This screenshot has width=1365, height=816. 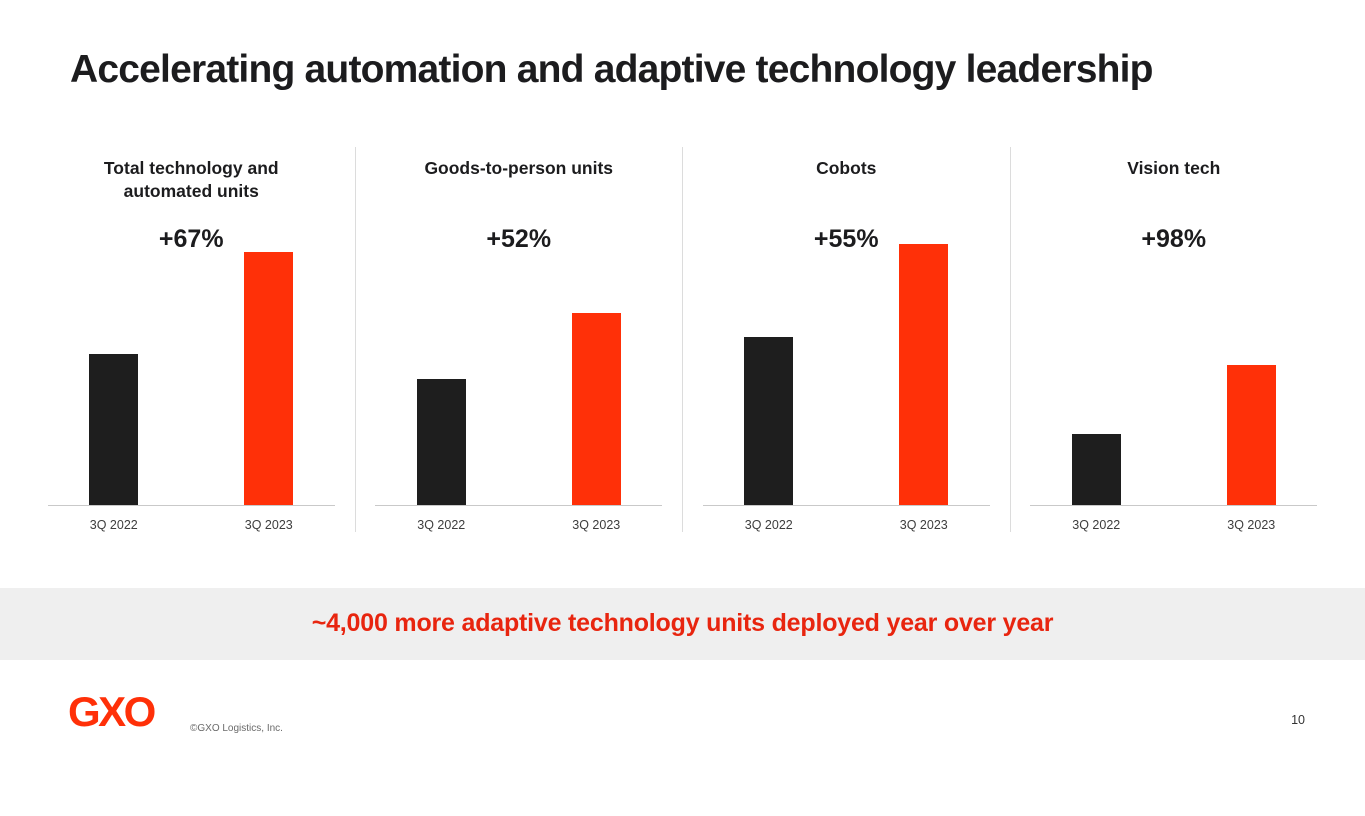 I want to click on chart-title: Total technology and automated units, so click(x=191, y=179).